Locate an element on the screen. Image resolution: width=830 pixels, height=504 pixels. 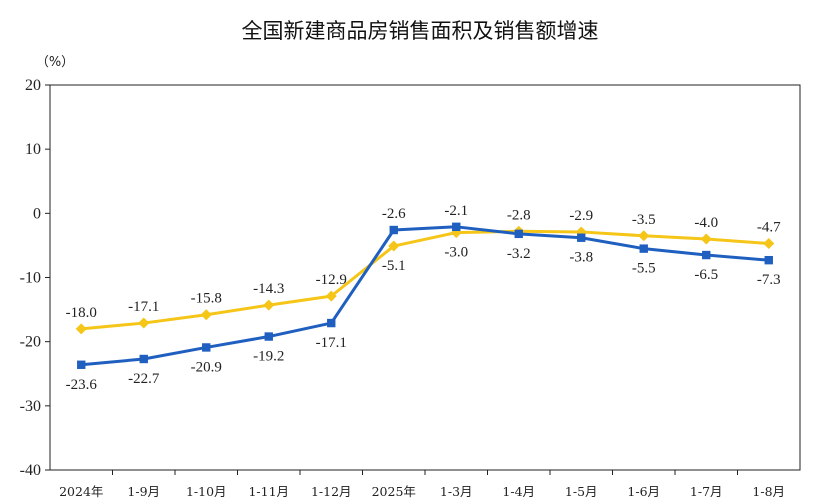
data-label: -15.8 is located at coordinates (206, 299).